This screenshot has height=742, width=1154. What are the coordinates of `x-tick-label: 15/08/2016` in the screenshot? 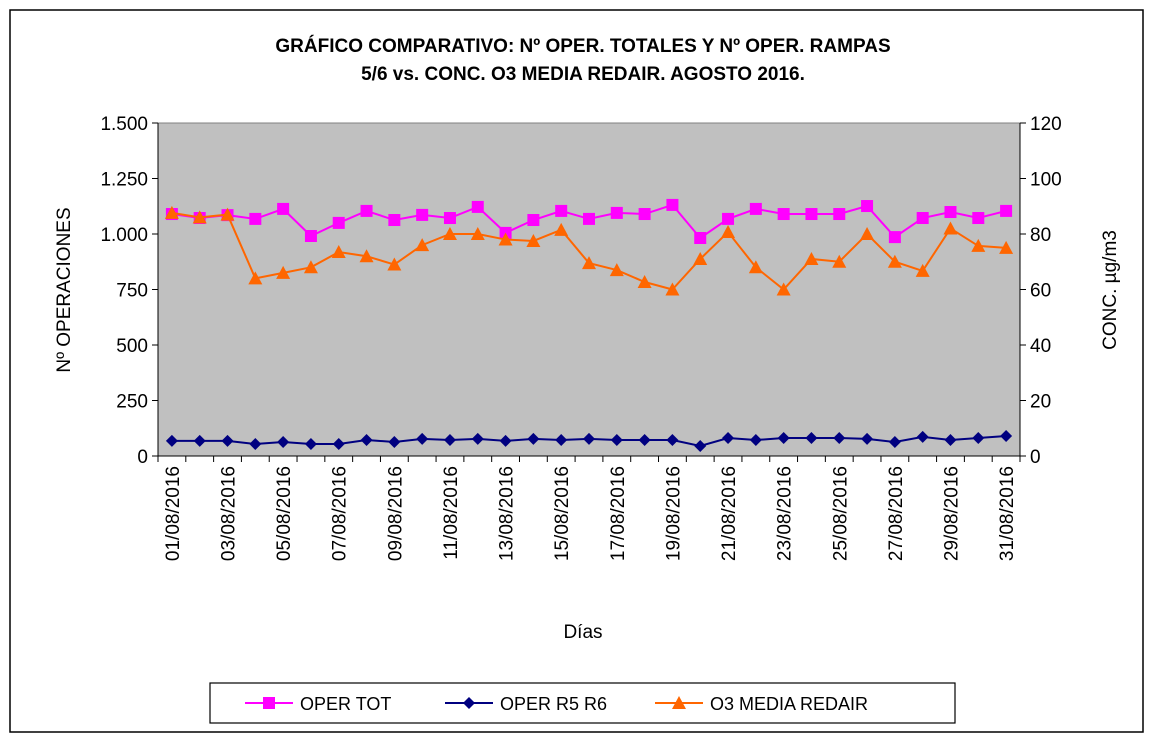 It's located at (562, 513).